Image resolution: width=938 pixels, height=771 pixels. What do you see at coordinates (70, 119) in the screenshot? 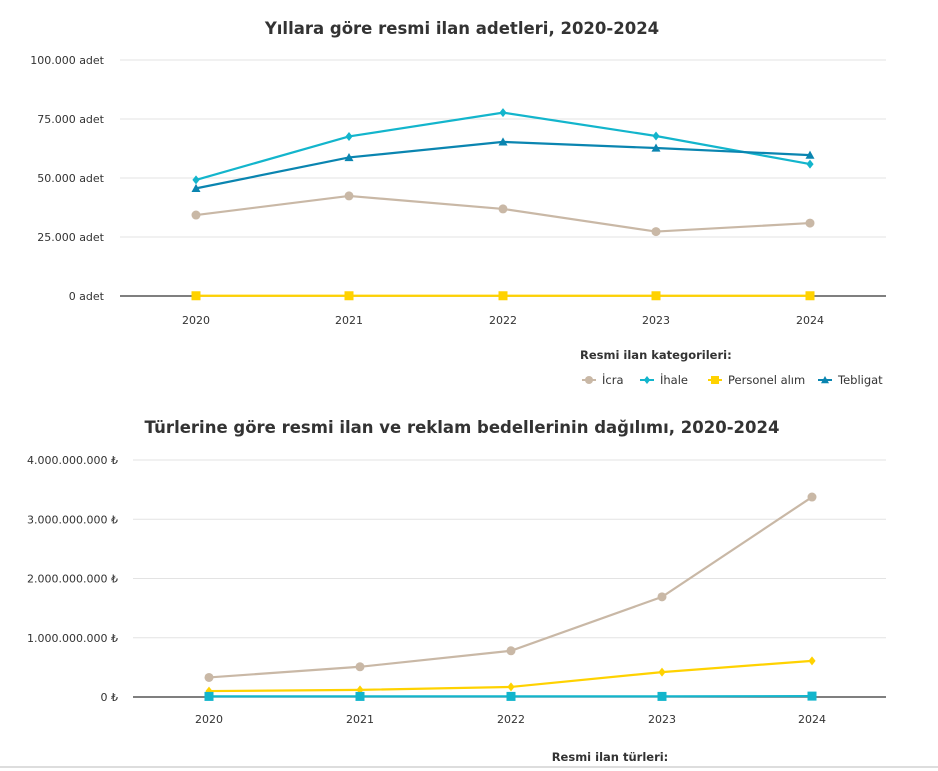
I see `y-tick-label: 75.000 adet` at bounding box center [70, 119].